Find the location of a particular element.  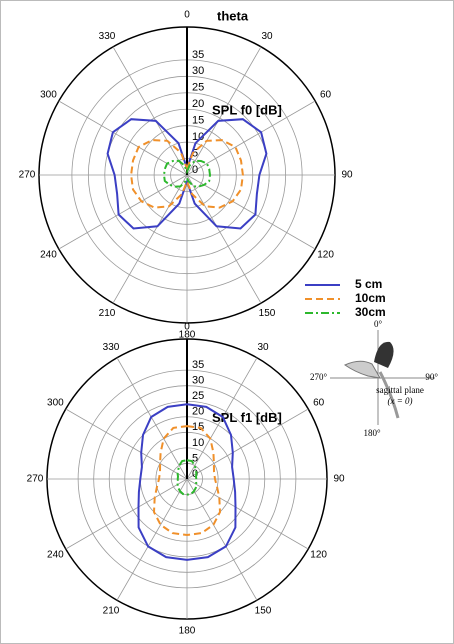

chart-title: SPL f0 [dB] is located at coordinates (247, 110).